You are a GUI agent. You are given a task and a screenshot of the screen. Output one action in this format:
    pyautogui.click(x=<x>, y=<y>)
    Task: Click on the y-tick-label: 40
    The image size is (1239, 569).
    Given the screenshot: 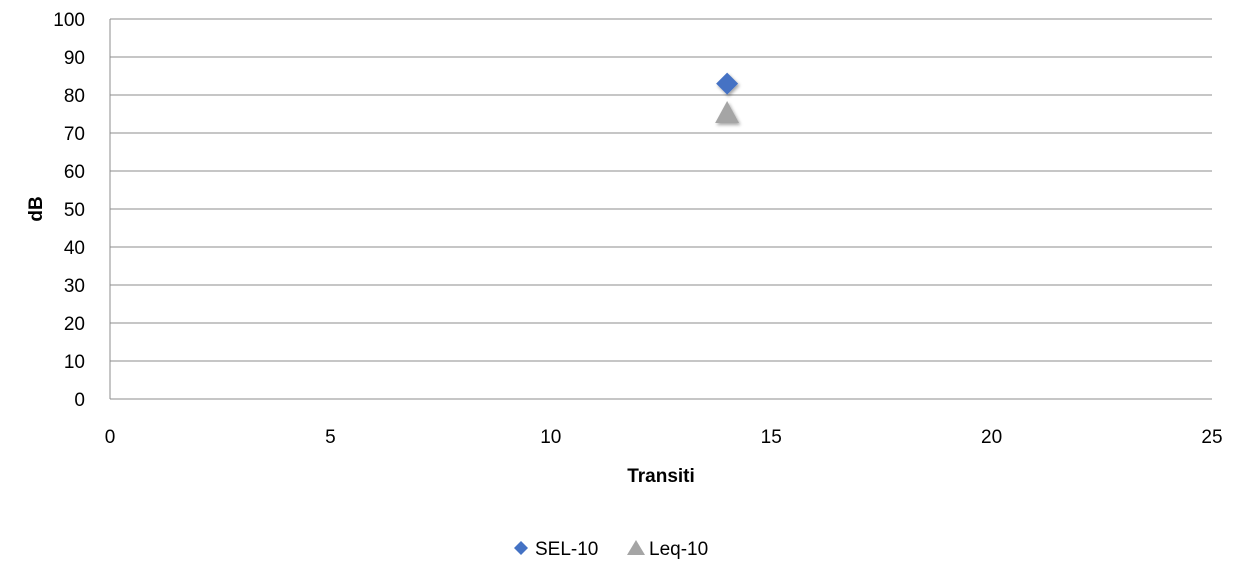 What is the action you would take?
    pyautogui.click(x=74, y=248)
    